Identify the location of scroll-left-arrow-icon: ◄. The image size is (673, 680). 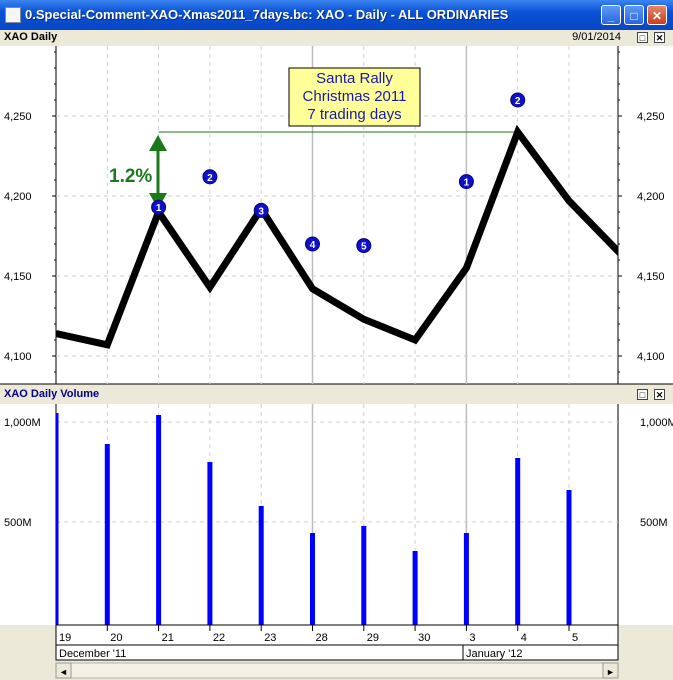
(63, 672).